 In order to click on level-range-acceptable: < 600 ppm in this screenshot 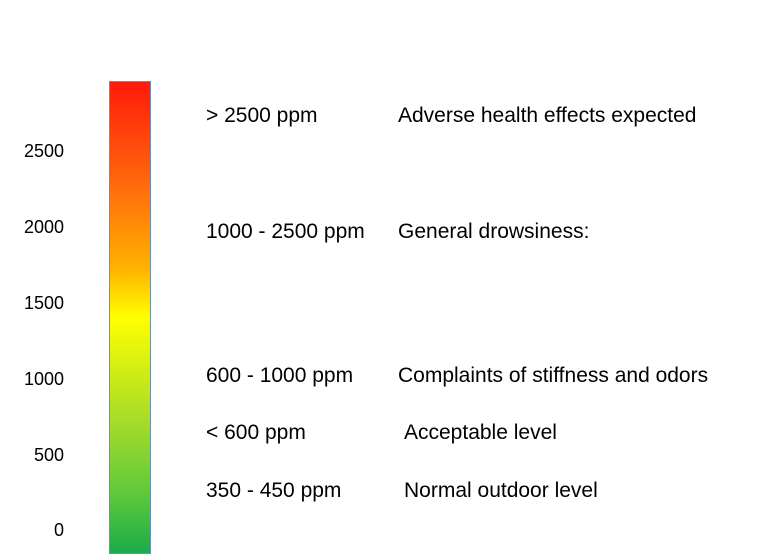, I will do `click(256, 432)`.